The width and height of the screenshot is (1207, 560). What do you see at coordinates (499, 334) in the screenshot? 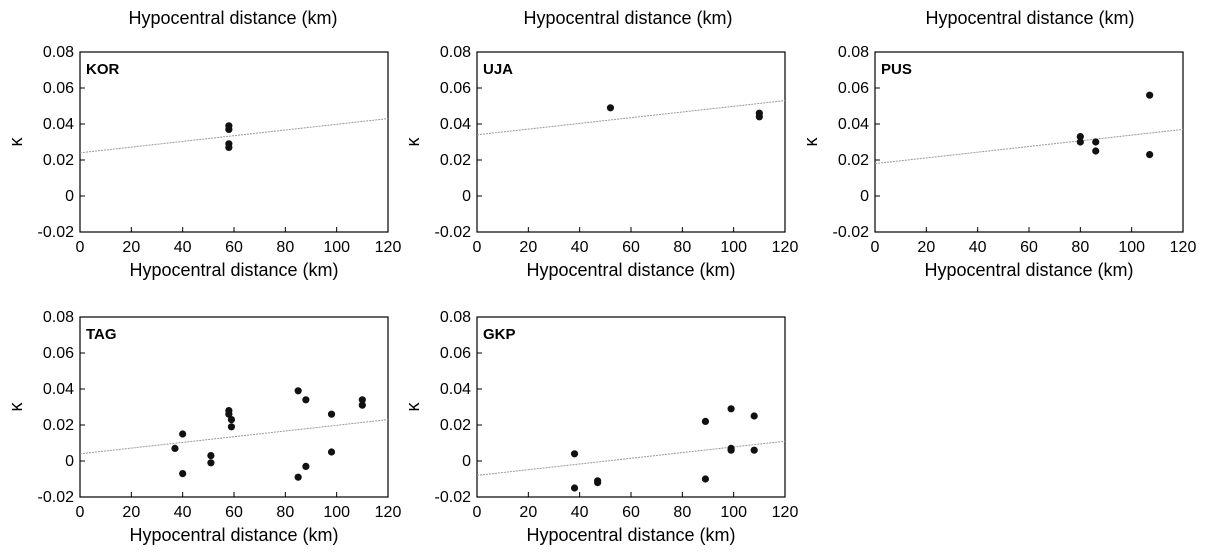
I see `station-label: GKP` at bounding box center [499, 334].